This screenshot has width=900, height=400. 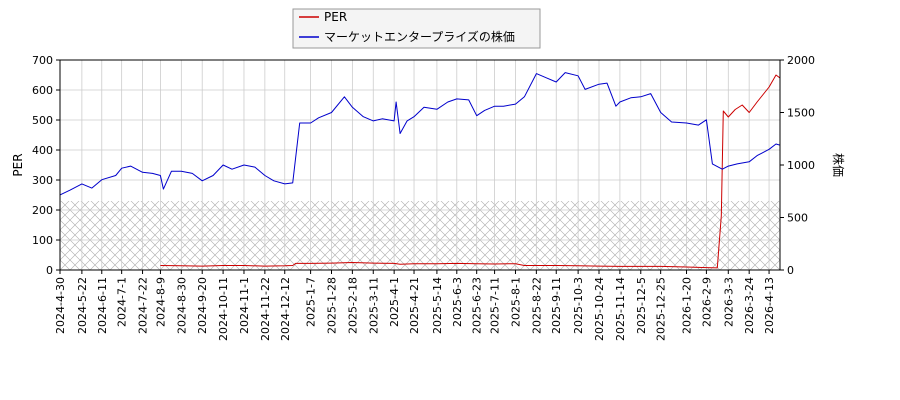 I want to click on right-tick-label: 500, so click(x=797, y=218).